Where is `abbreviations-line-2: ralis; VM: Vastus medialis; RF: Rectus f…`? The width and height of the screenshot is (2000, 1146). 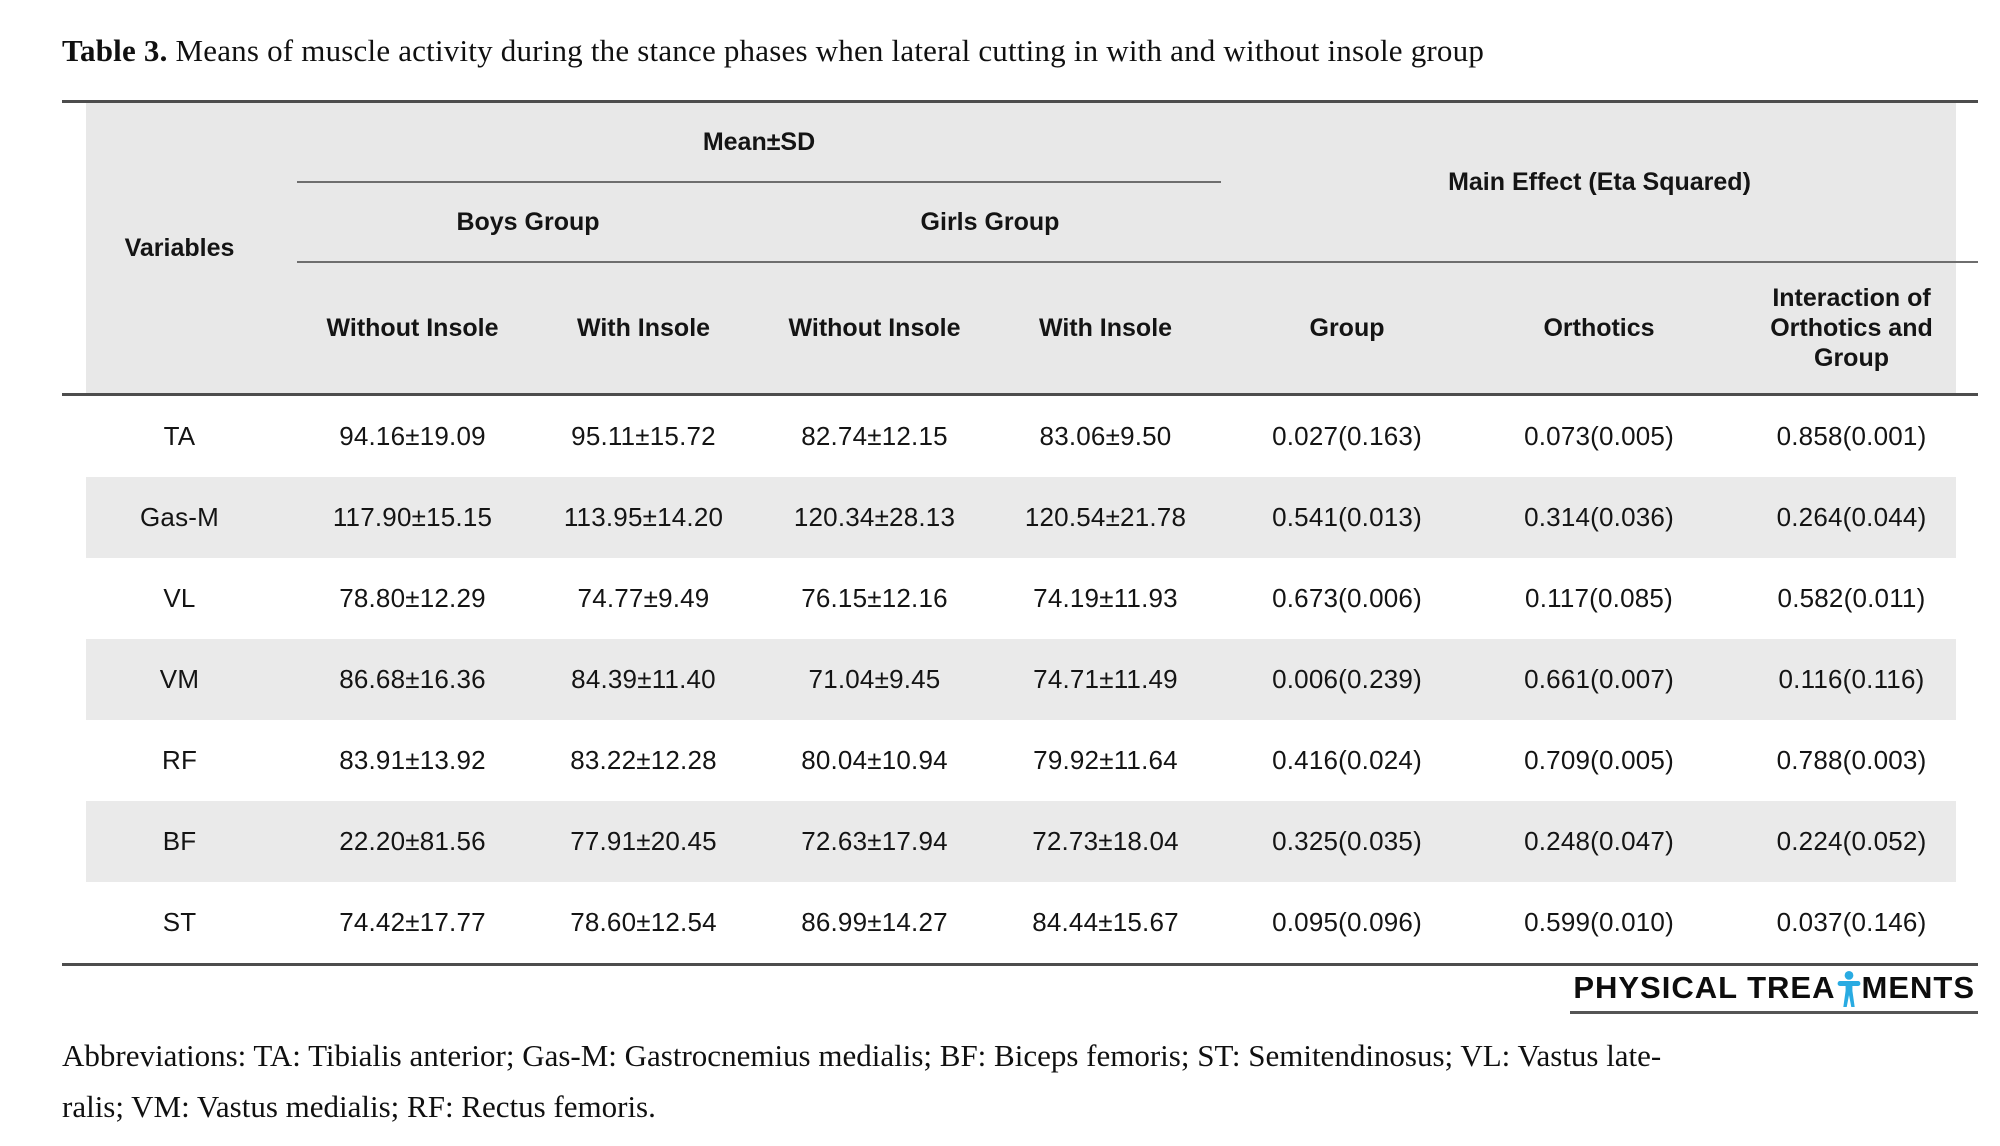 abbreviations-line-2: ralis; VM: Vastus medialis; RF: Rectus f… is located at coordinates (359, 1106).